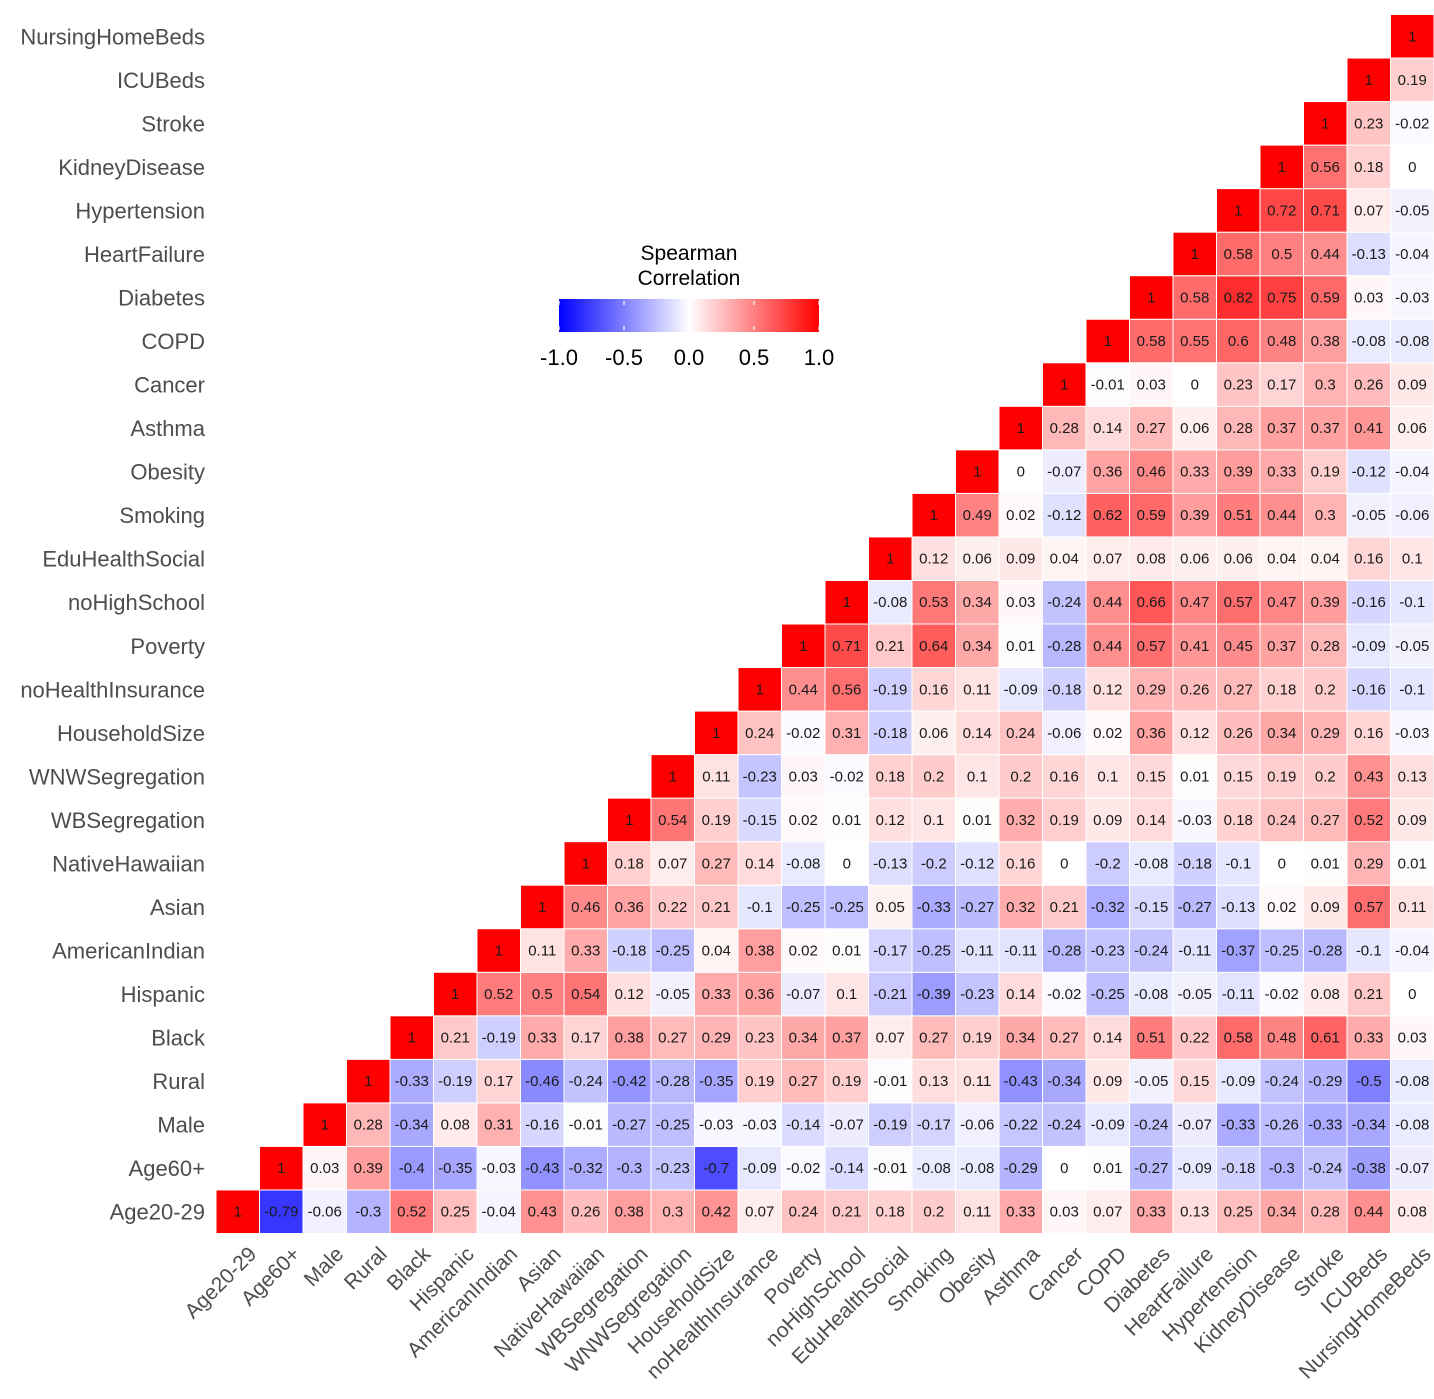  I want to click on heatmap-cell-value: -0.16, so click(1369, 602).